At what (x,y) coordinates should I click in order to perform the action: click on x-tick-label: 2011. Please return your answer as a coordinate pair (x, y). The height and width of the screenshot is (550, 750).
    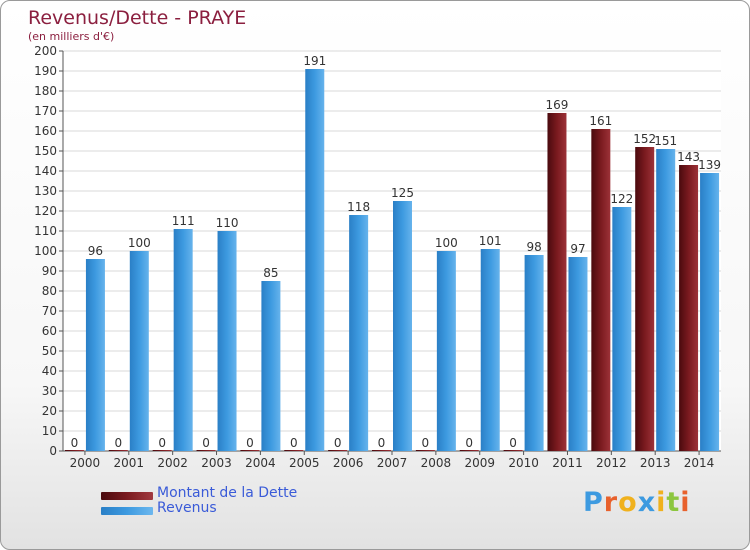
    Looking at the image, I should click on (567, 463).